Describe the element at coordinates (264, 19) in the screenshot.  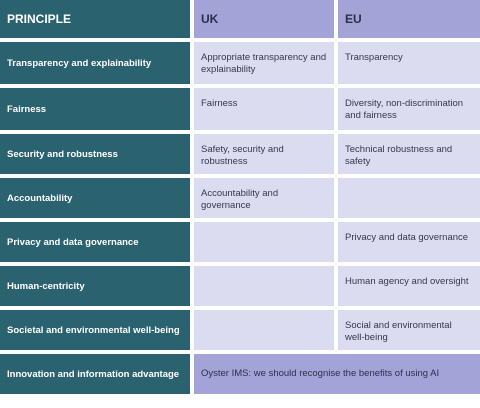
I see `header-uk: UK` at that location.